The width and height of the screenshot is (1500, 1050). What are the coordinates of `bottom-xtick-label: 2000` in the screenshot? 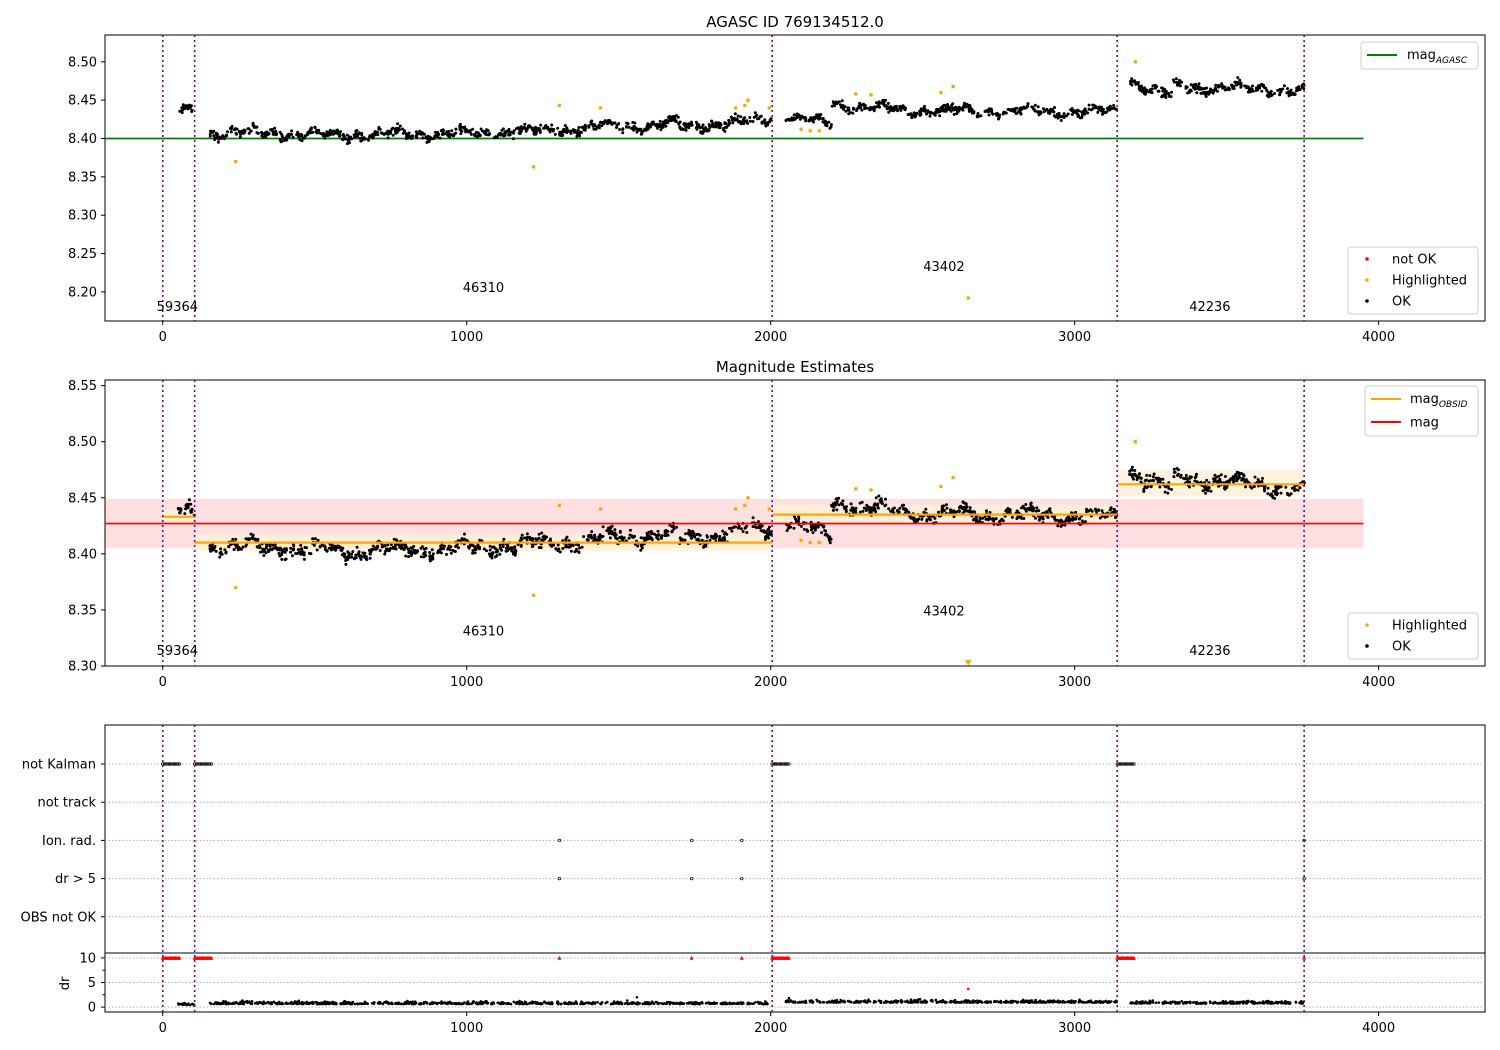 It's located at (770, 1028).